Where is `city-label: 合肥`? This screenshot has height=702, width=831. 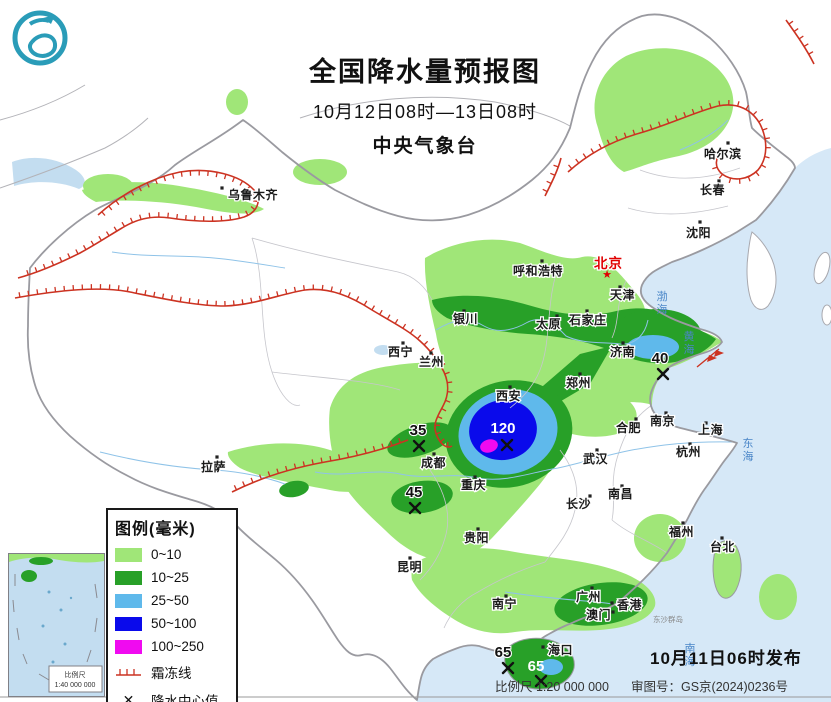 city-label: 合肥 is located at coordinates (628, 427).